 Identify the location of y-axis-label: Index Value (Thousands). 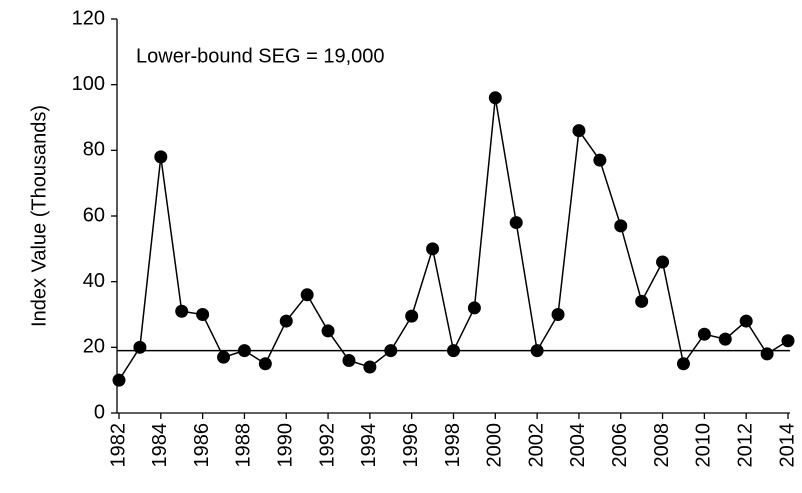
(39, 216).